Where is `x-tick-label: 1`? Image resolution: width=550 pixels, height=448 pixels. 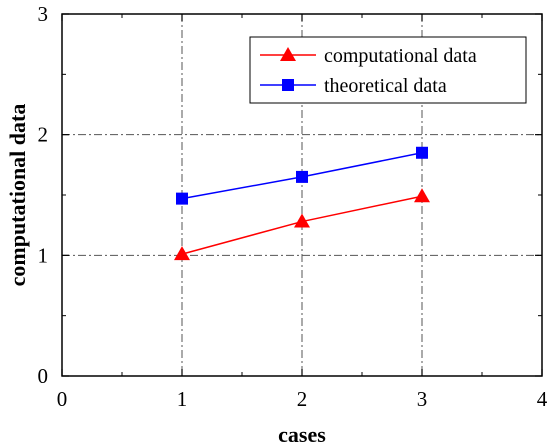
x-tick-label: 1 is located at coordinates (182, 399).